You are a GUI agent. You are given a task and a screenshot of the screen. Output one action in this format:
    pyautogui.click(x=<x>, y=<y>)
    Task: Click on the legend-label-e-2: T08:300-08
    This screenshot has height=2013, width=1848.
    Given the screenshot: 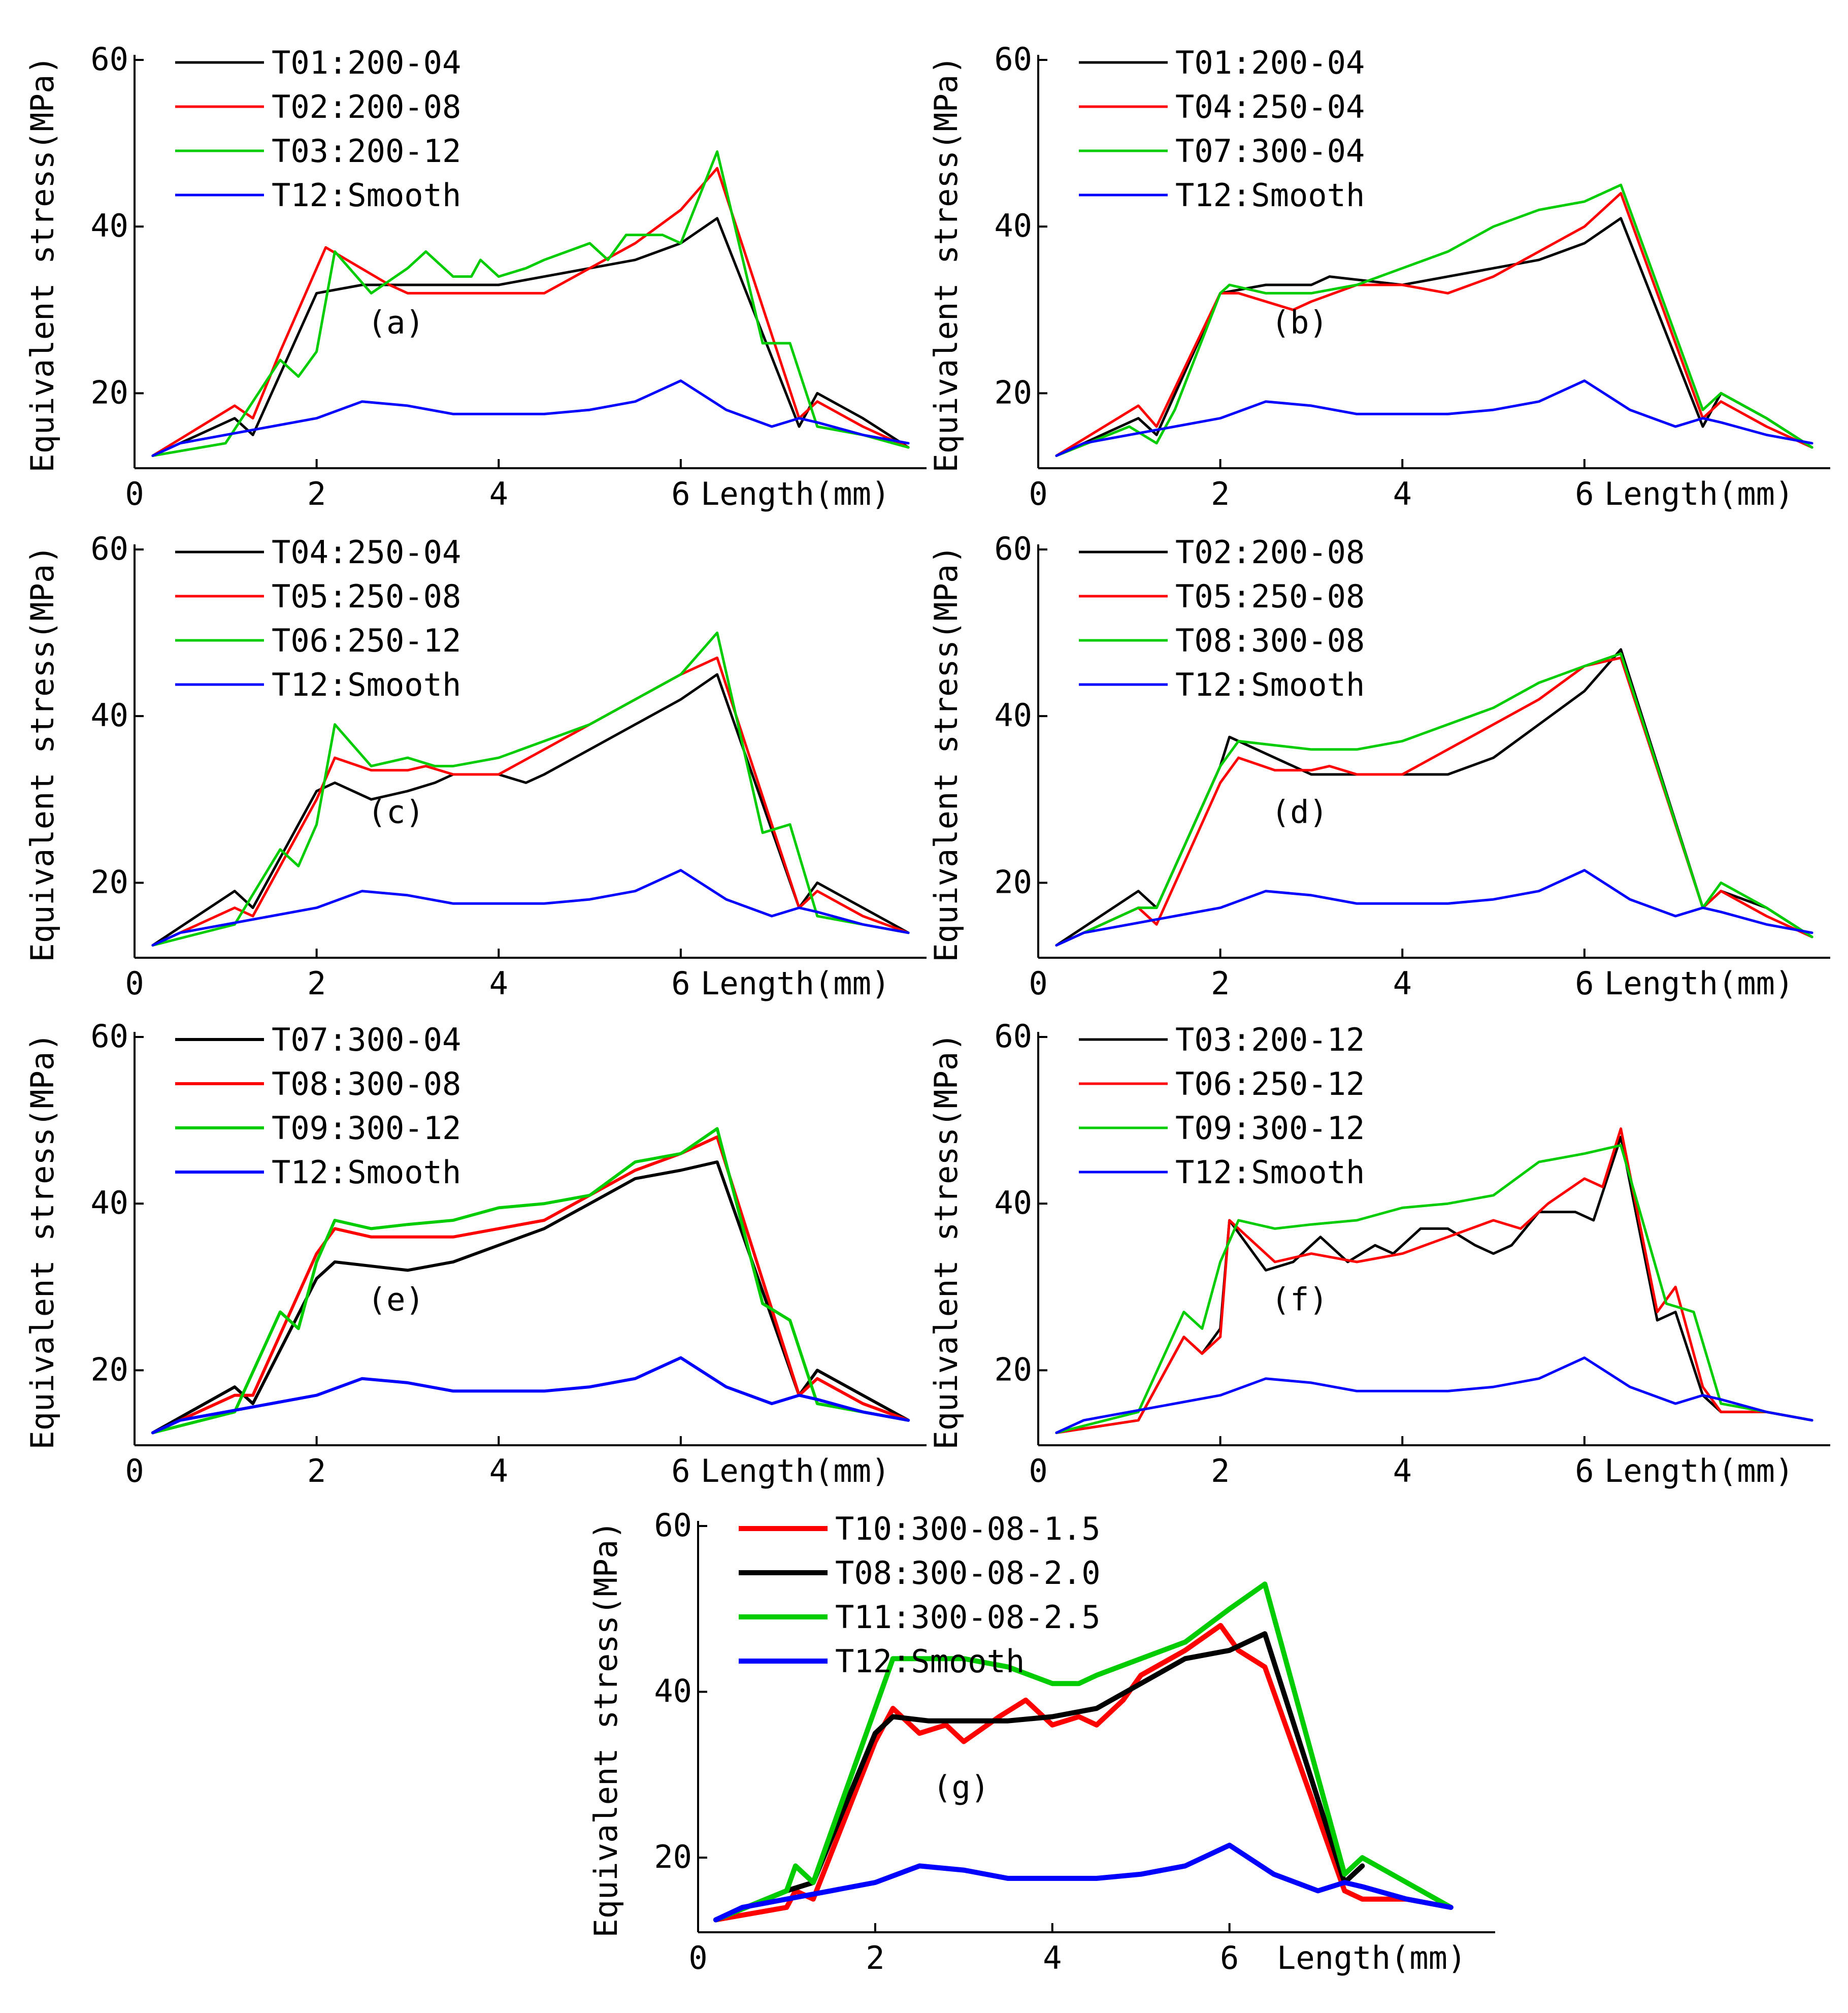 What is the action you would take?
    pyautogui.click(x=366, y=1083)
    